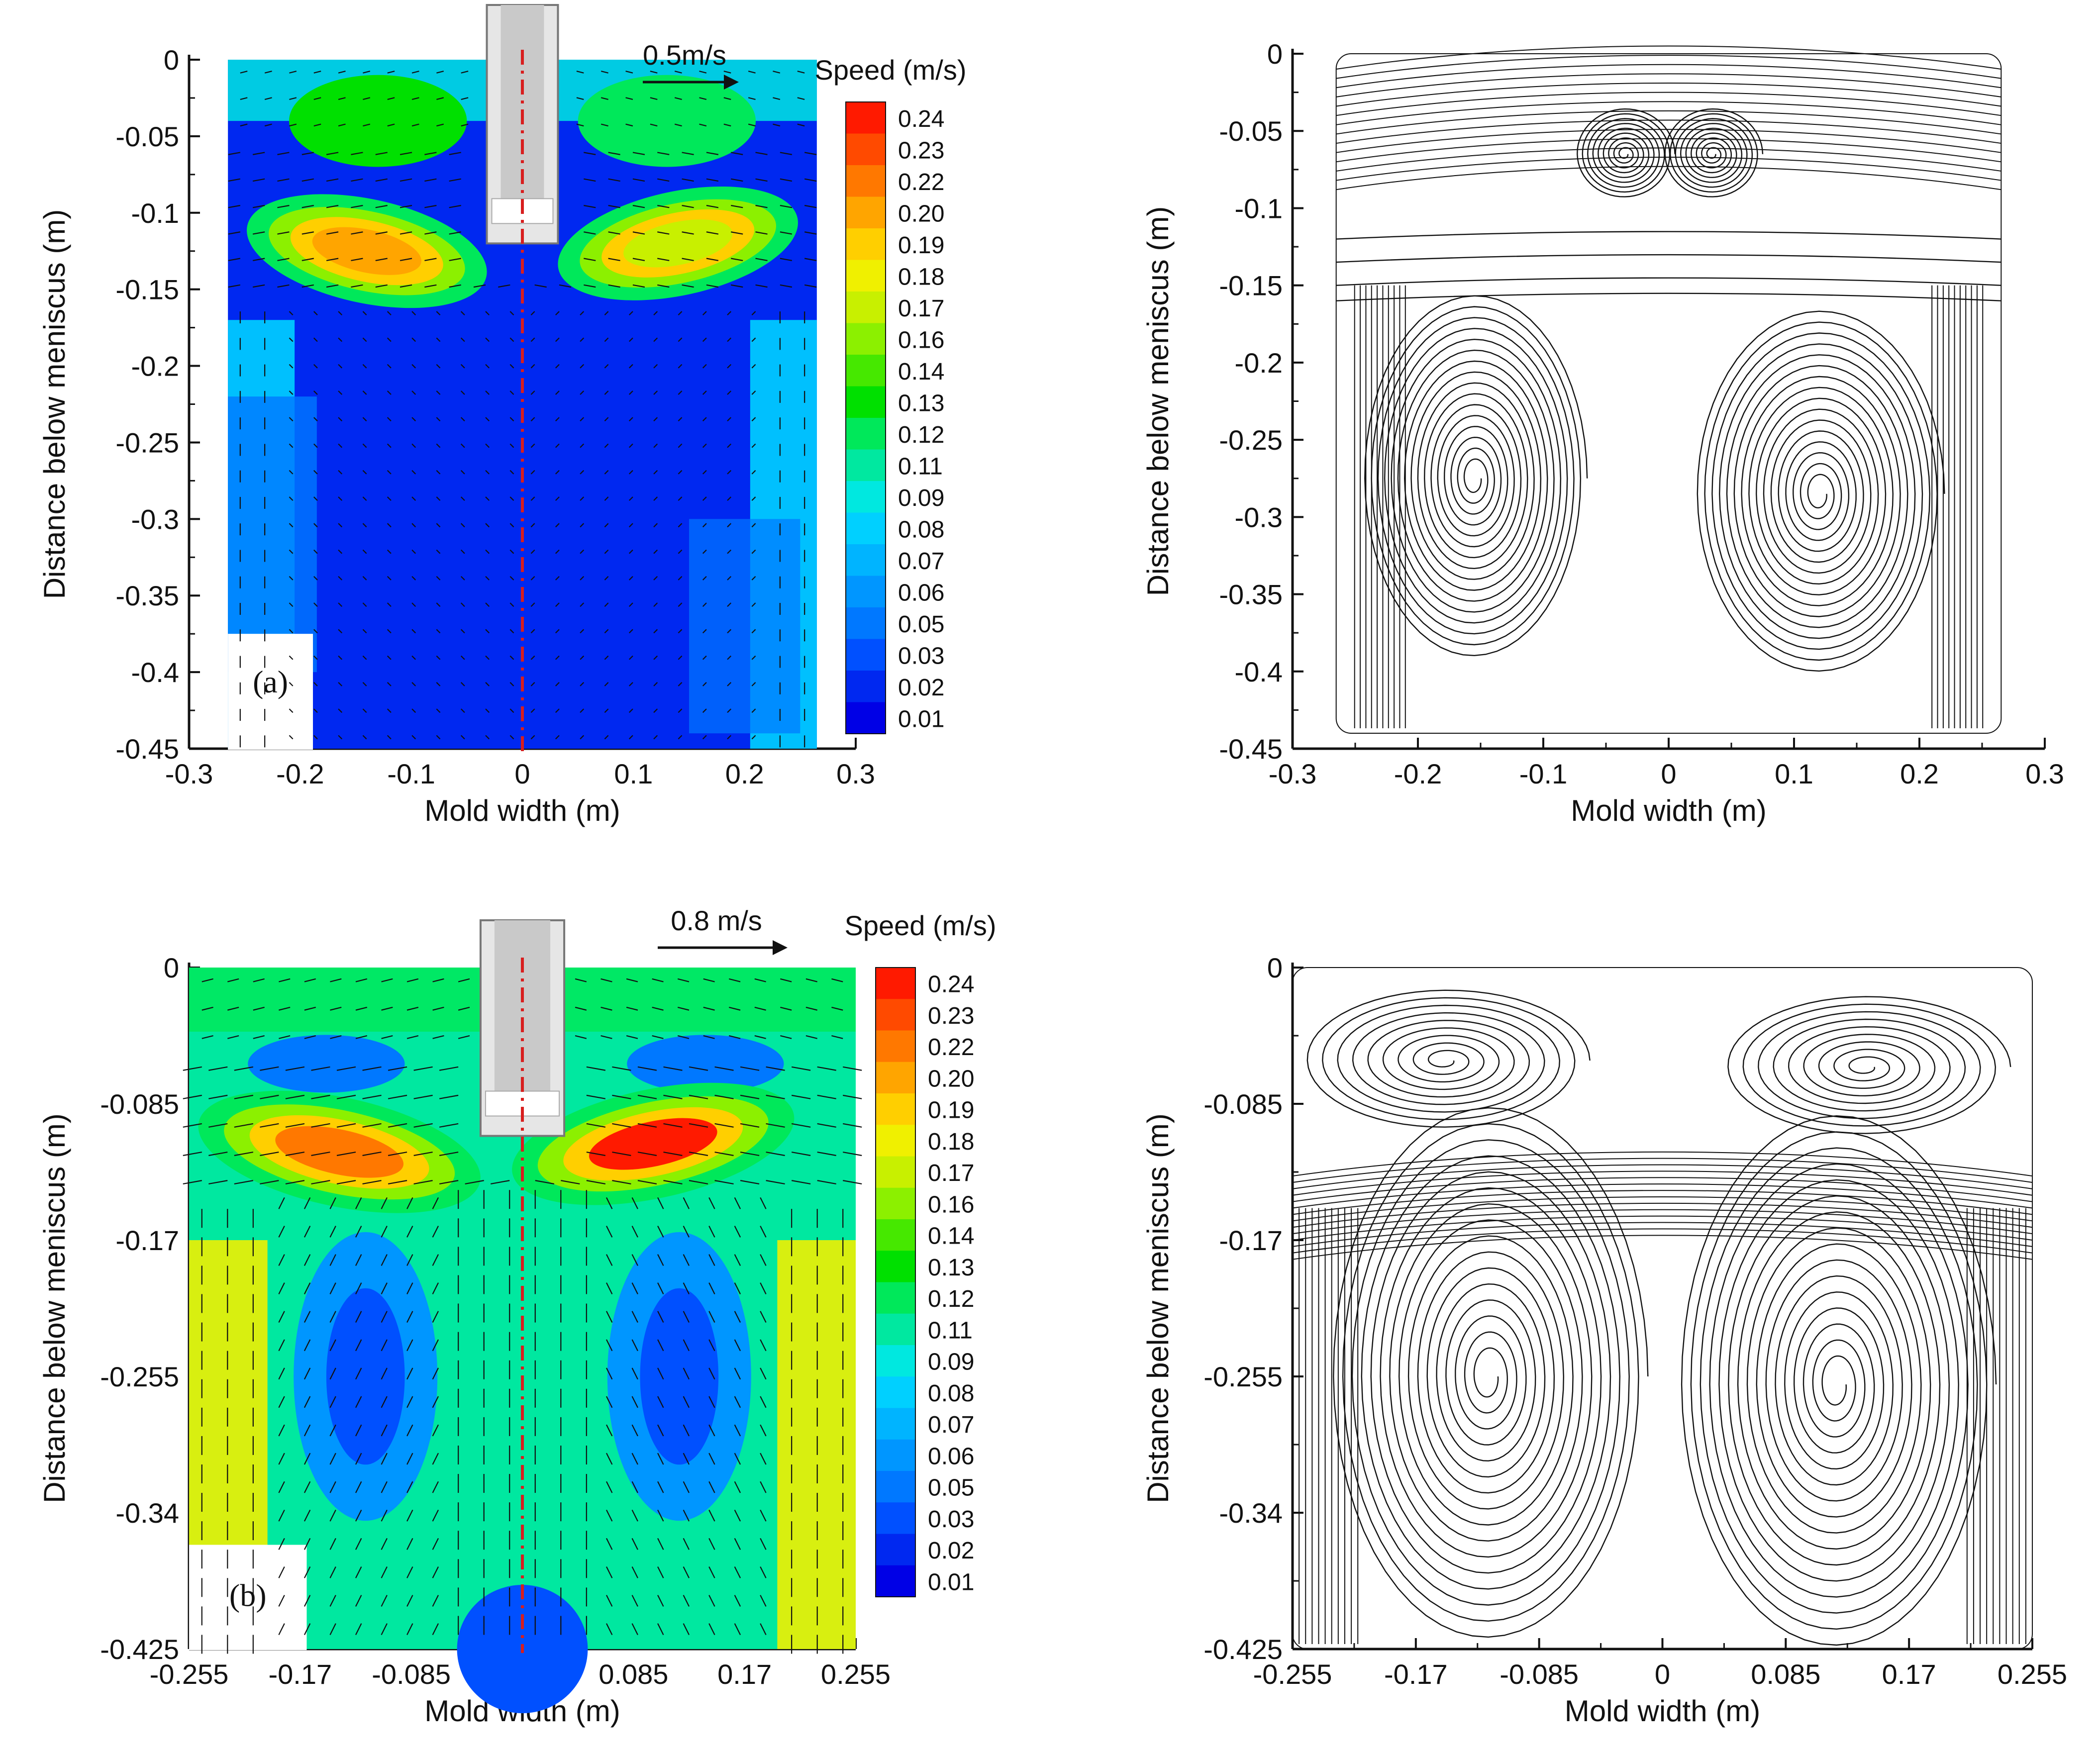 This screenshot has width=2100, height=1754. What do you see at coordinates (1243, 1104) in the screenshot?
I see `y-tick-label: -0.085` at bounding box center [1243, 1104].